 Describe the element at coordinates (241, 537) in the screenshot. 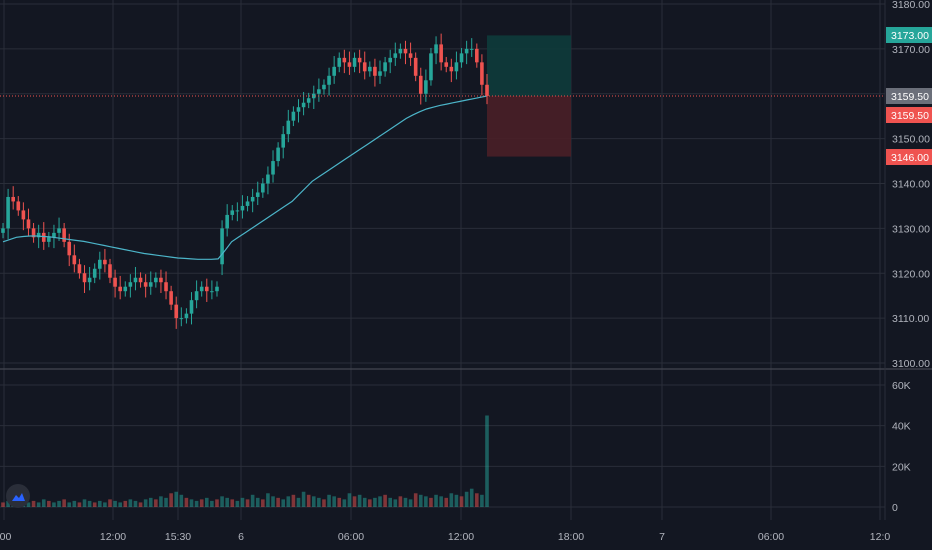

I see `time-tick-label: 6` at that location.